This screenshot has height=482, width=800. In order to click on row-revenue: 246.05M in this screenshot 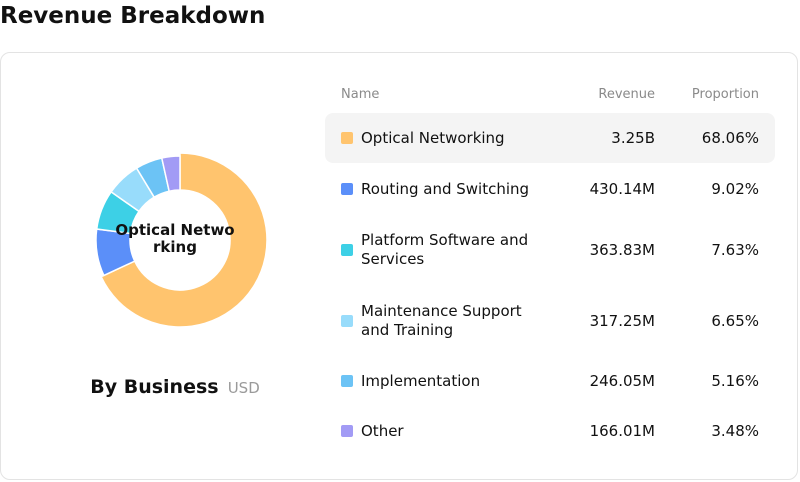, I will do `click(622, 380)`.